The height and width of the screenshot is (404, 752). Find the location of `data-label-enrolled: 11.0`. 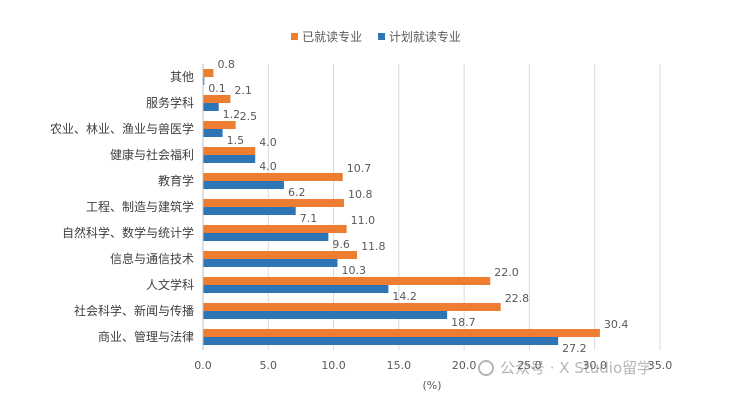

data-label-enrolled: 11.0 is located at coordinates (363, 220).